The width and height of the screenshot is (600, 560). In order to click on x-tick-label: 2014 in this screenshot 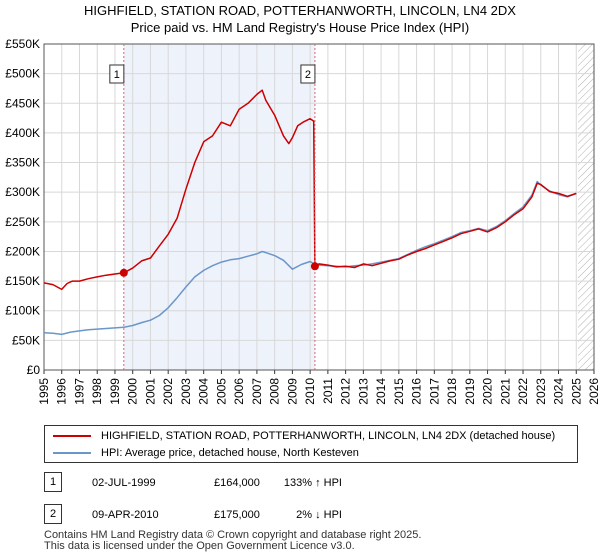, I will do `click(381, 391)`.